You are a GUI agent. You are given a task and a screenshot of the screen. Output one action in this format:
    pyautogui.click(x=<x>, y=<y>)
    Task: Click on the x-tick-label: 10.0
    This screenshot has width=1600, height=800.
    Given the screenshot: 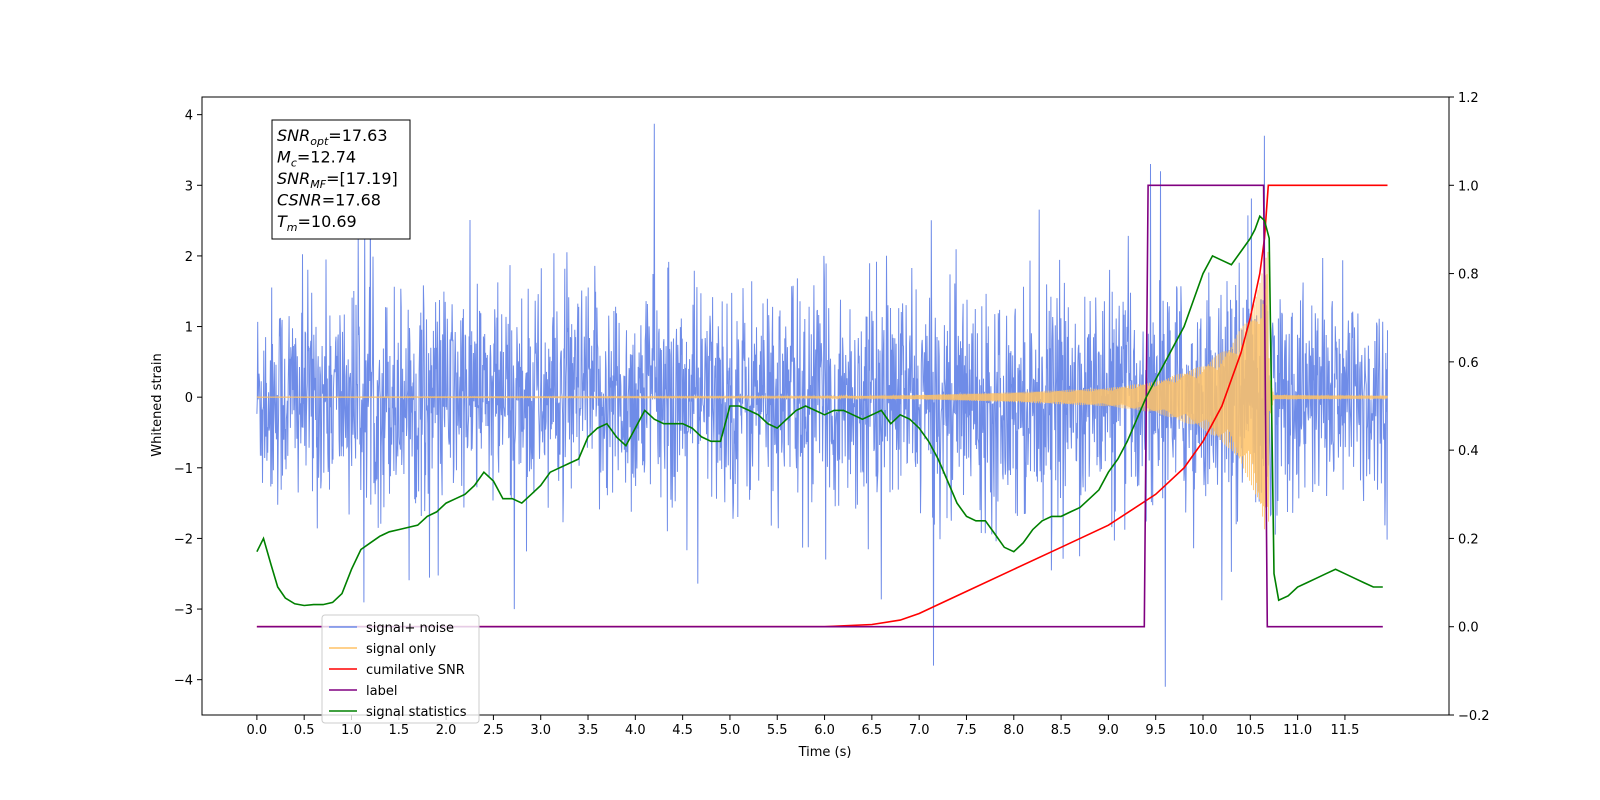 What is the action you would take?
    pyautogui.click(x=1203, y=730)
    